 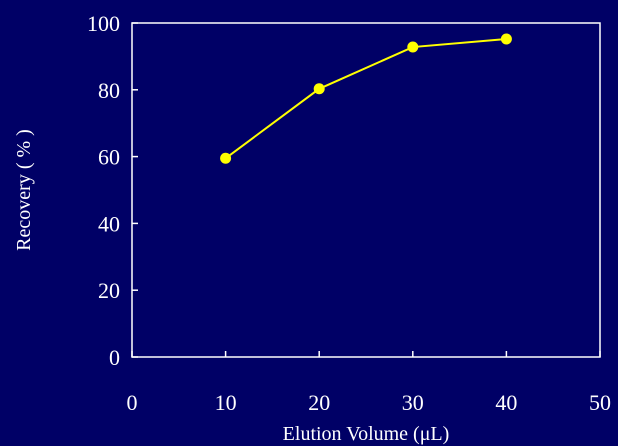 I want to click on x-tick-label: 40, so click(x=506, y=402).